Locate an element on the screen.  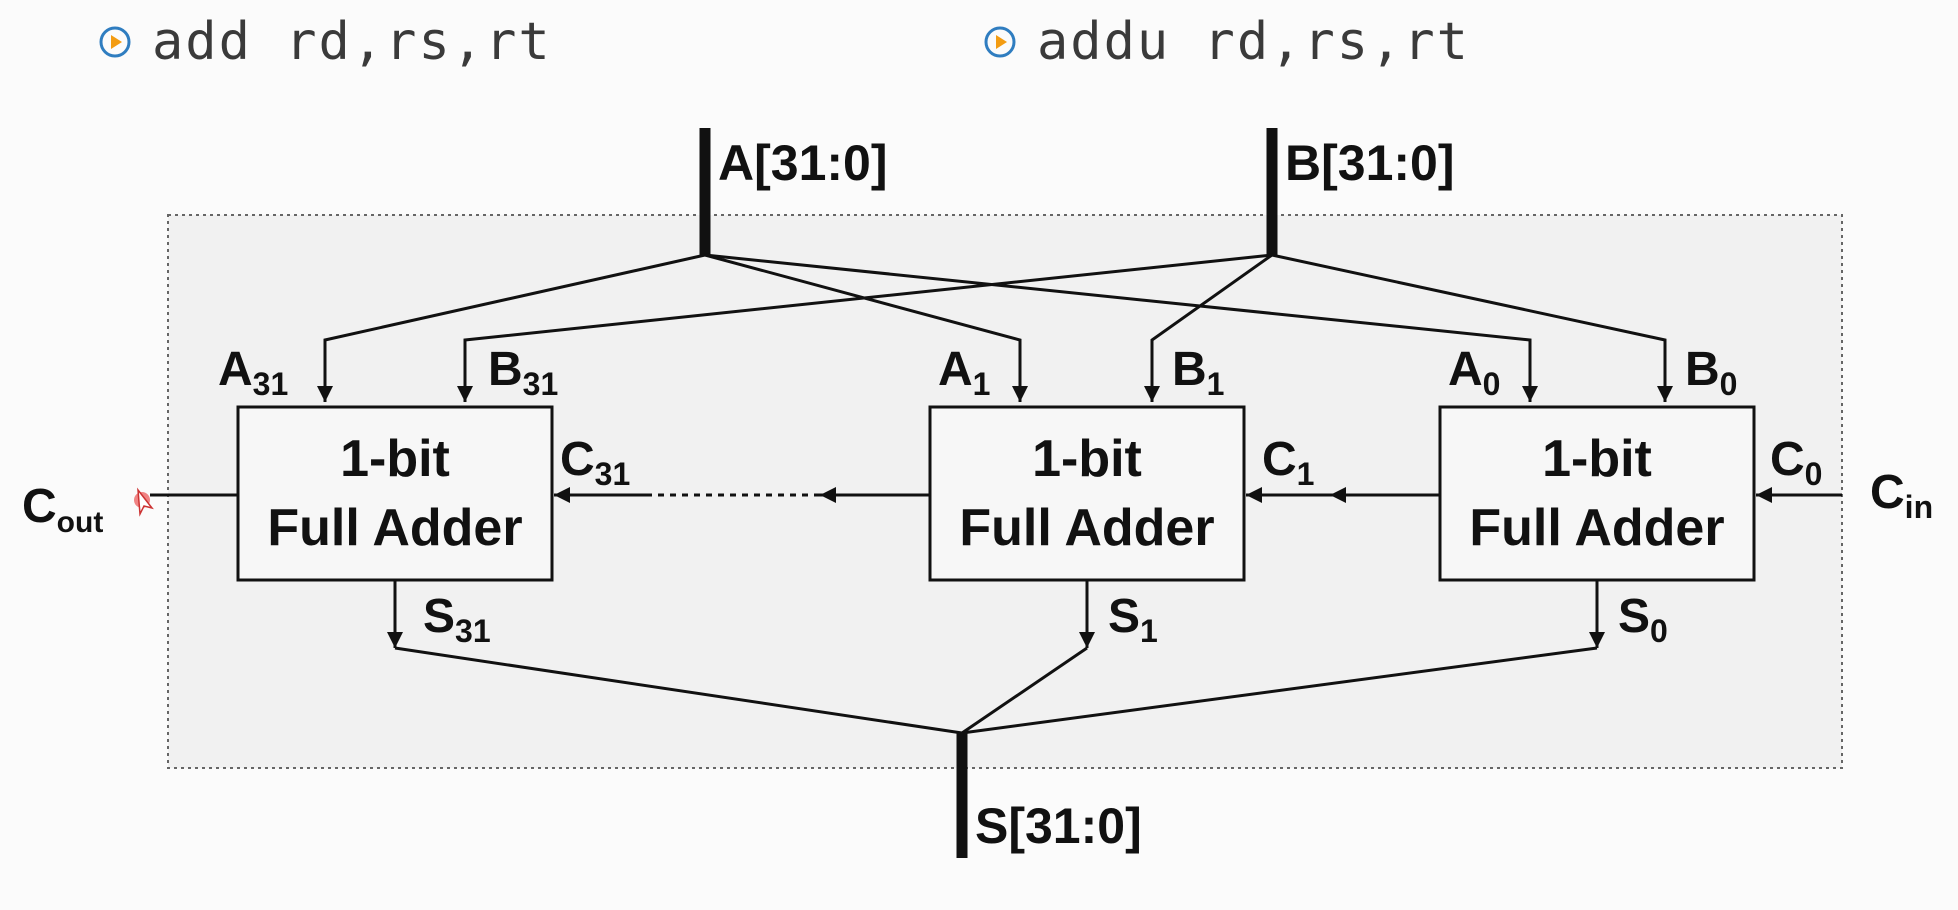
adder-1-input-labels: A1 B1 is located at coordinates (1081, 372).